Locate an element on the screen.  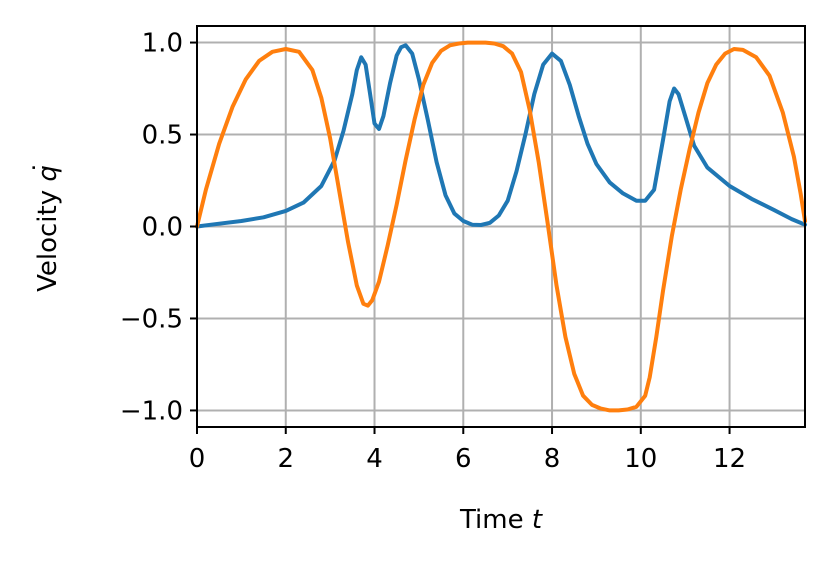
y-tick-label: −1.0 is located at coordinates (151, 411).